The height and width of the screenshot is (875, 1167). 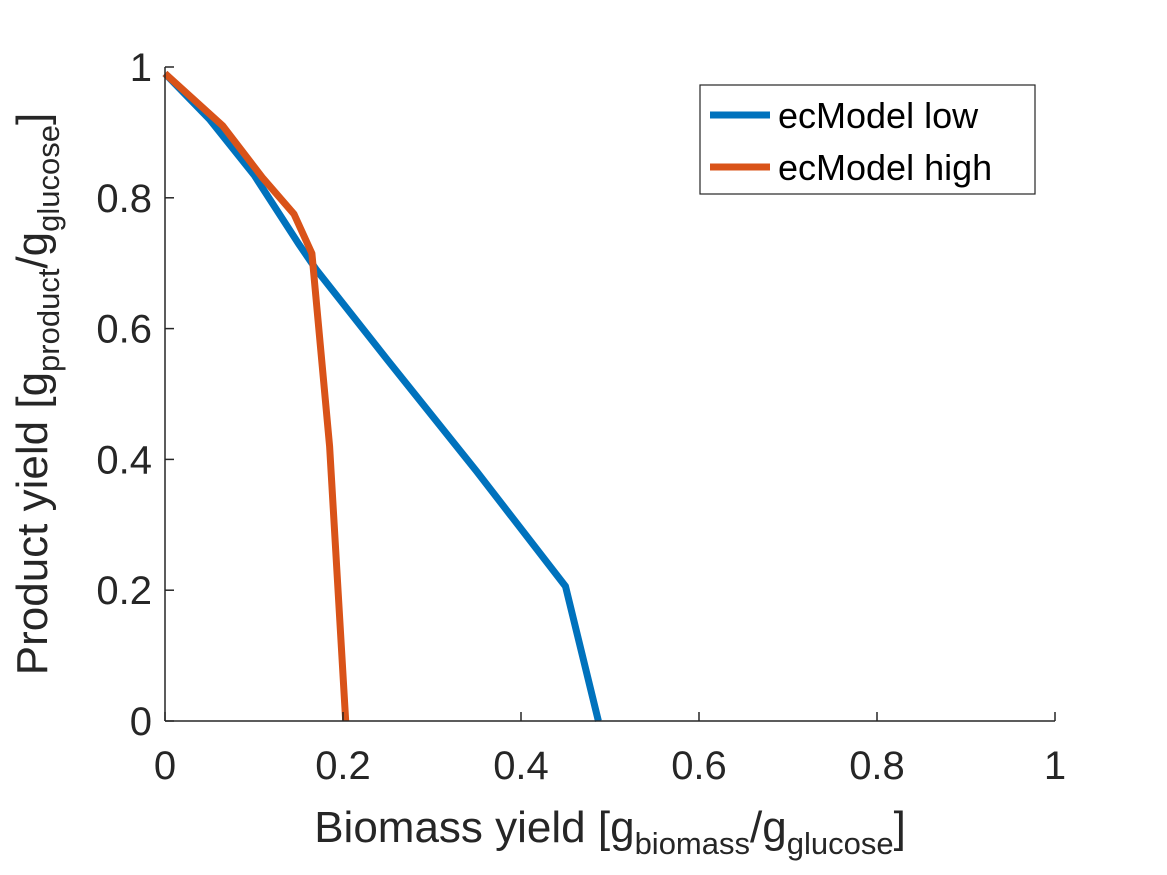 What do you see at coordinates (256, 396) in the screenshot?
I see `series-line-ecmodel-high` at bounding box center [256, 396].